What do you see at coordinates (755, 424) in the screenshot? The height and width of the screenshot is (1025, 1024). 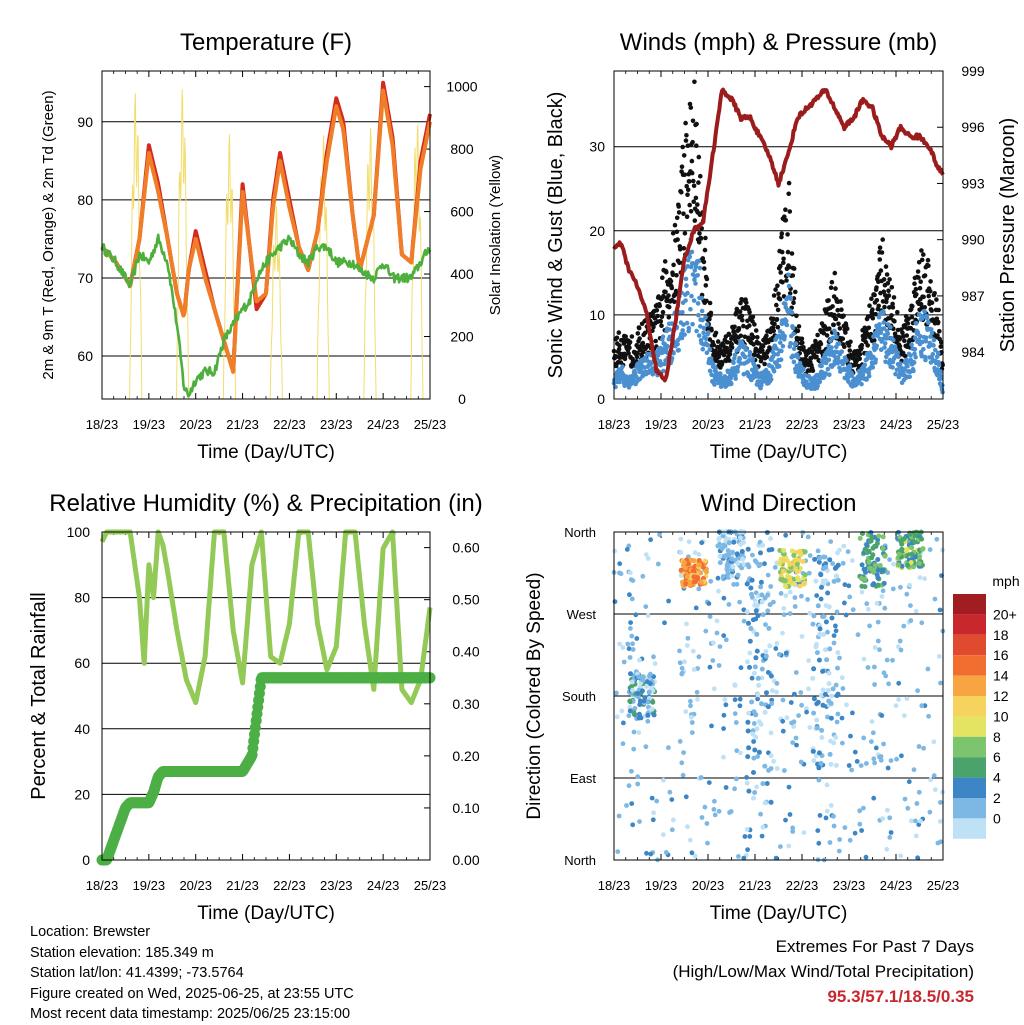 I see `panel-1-xtick-label: 21/23` at bounding box center [755, 424].